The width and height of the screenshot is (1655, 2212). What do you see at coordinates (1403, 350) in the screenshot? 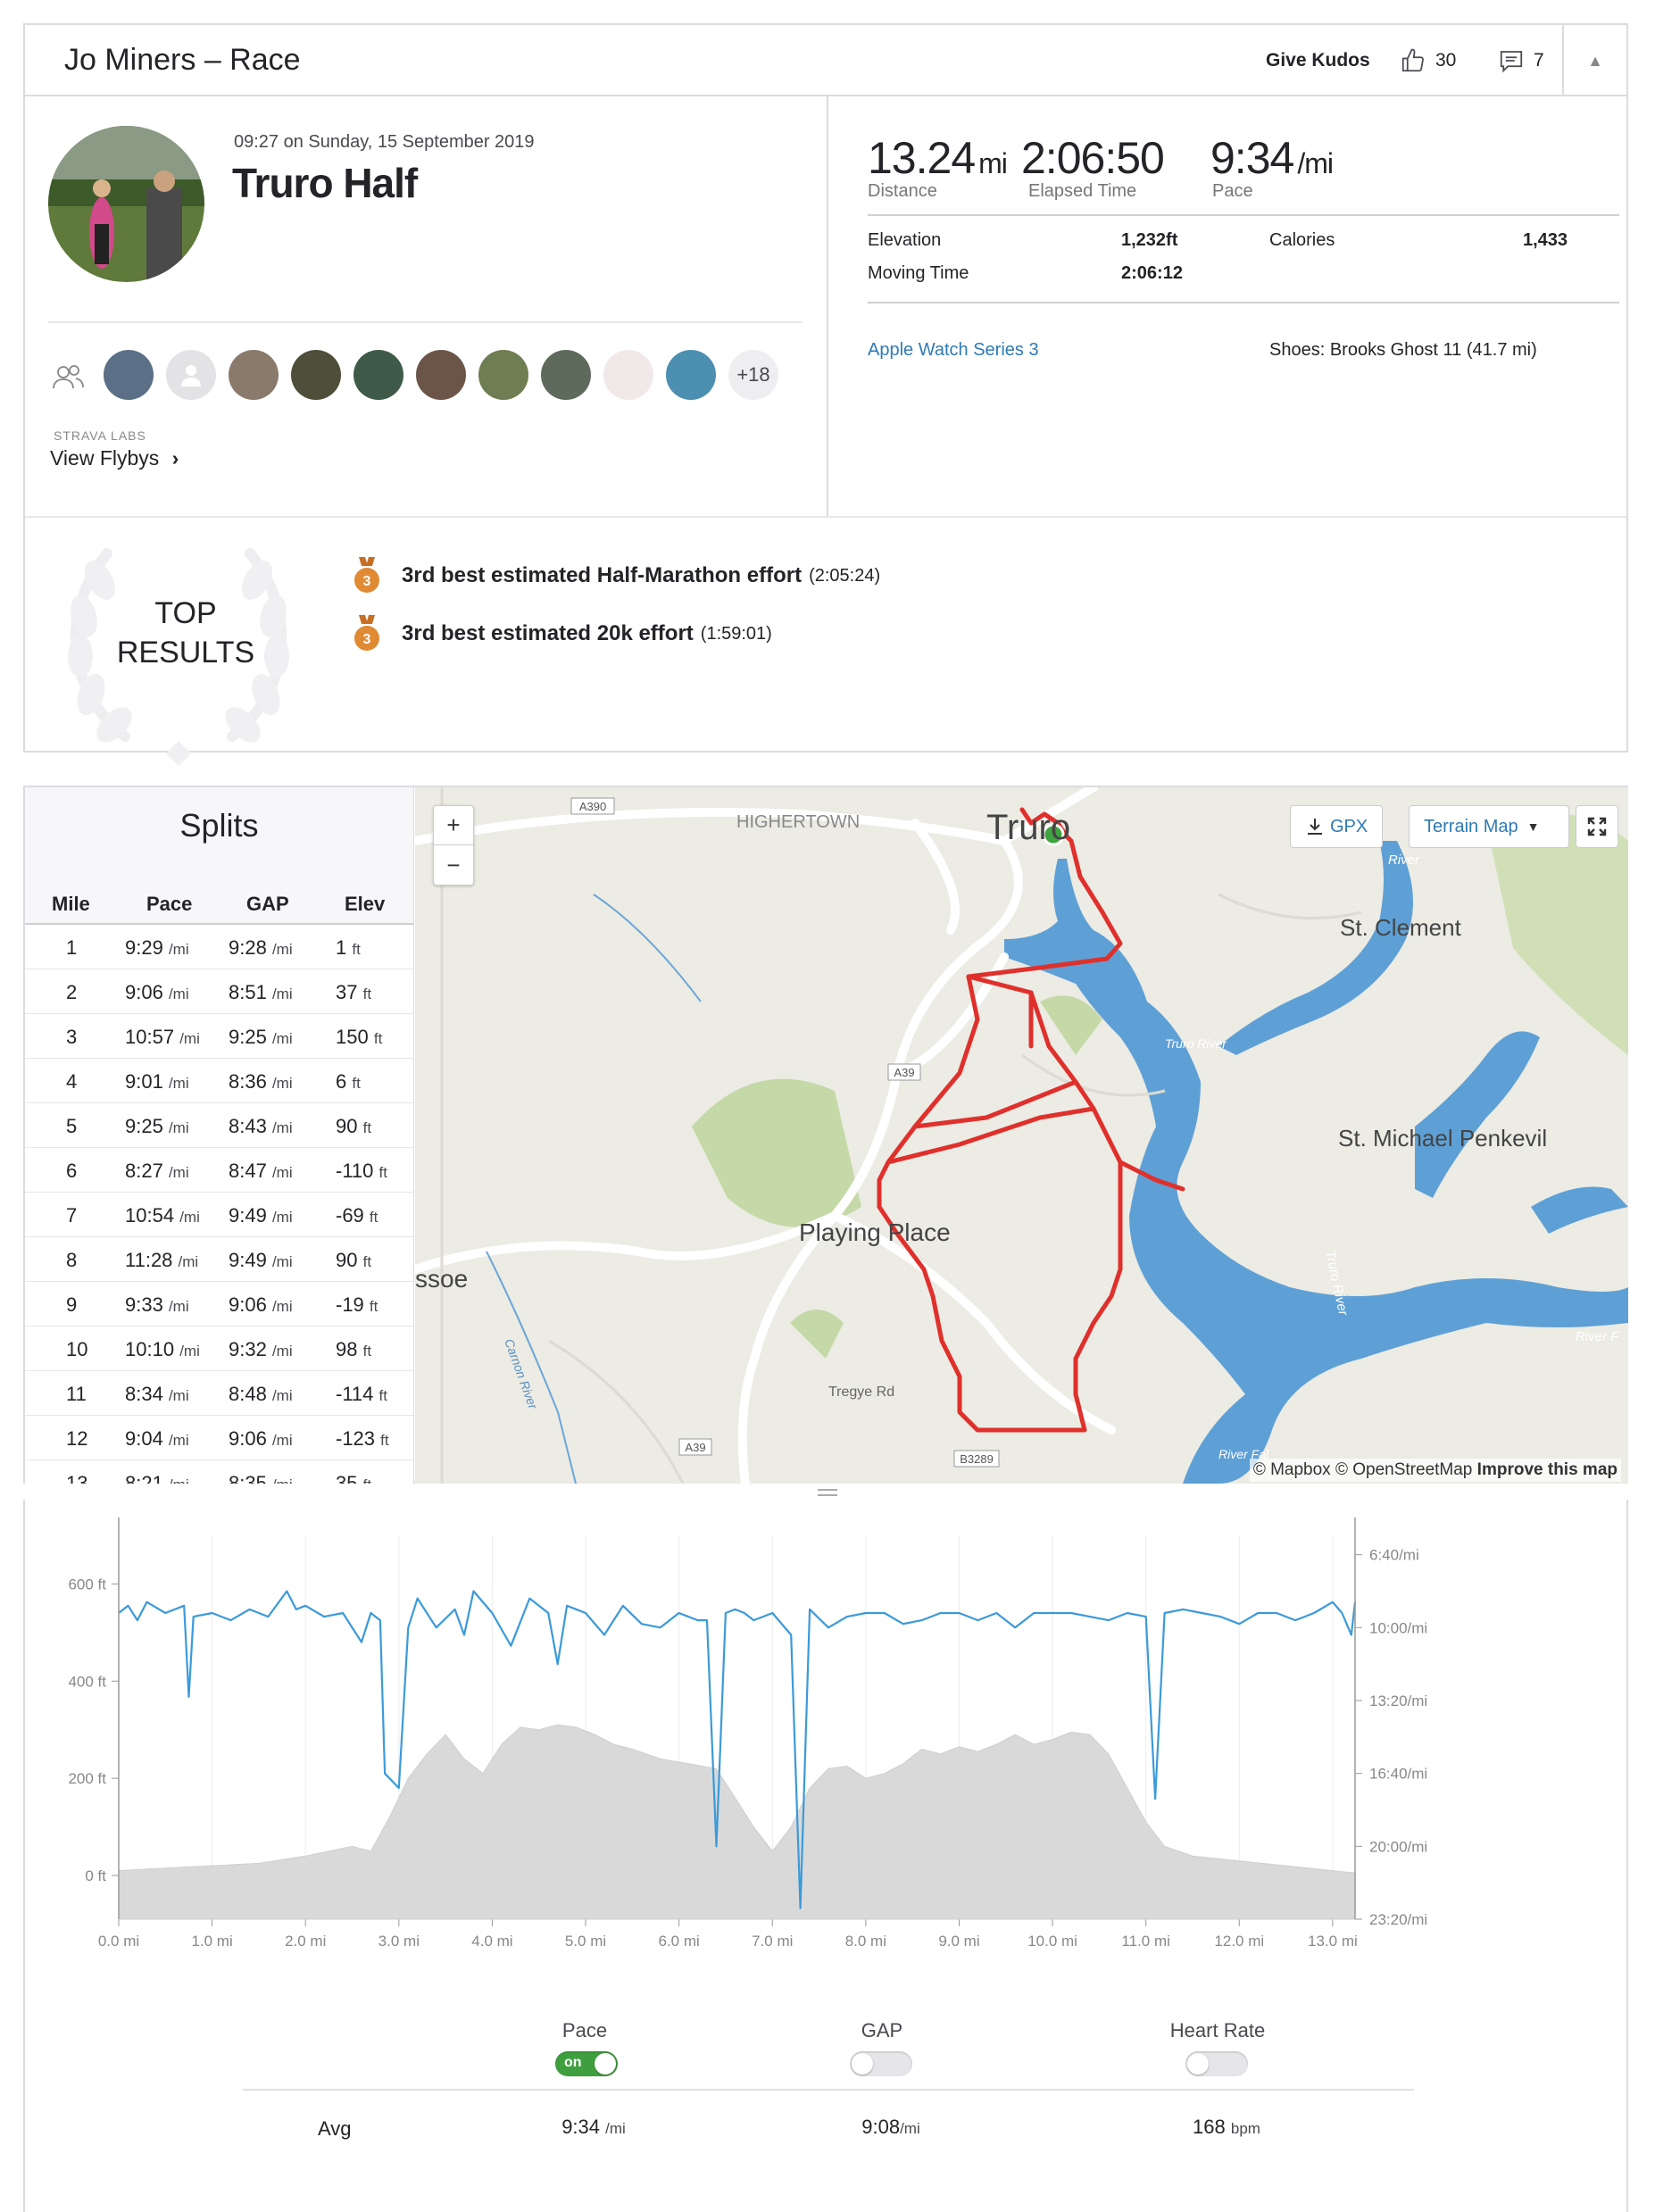
I see `shoes-info: Shoes: Brooks Ghost 11 (41.7 mi)` at bounding box center [1403, 350].